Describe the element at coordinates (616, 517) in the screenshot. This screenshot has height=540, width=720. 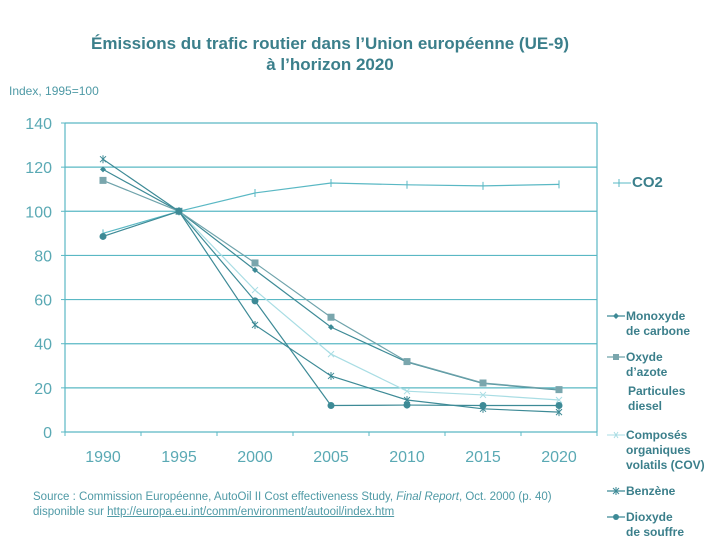
I see `circle-marker-icon` at that location.